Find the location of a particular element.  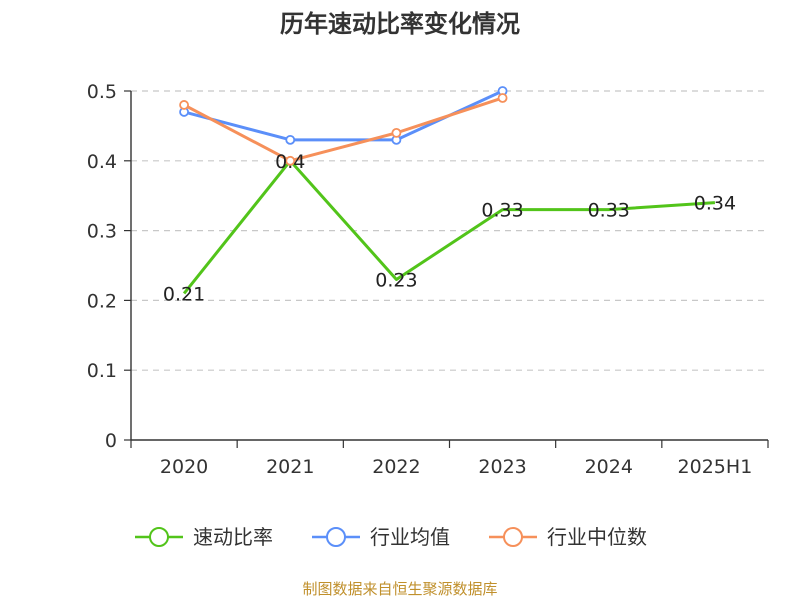

y-tick-label: 0.4 is located at coordinates (102, 162).